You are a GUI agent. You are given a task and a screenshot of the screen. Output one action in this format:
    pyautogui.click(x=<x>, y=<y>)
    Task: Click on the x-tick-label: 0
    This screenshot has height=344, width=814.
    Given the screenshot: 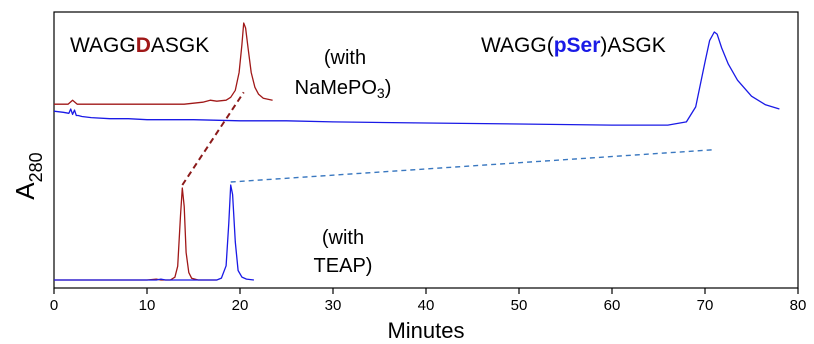 What is the action you would take?
    pyautogui.click(x=54, y=305)
    